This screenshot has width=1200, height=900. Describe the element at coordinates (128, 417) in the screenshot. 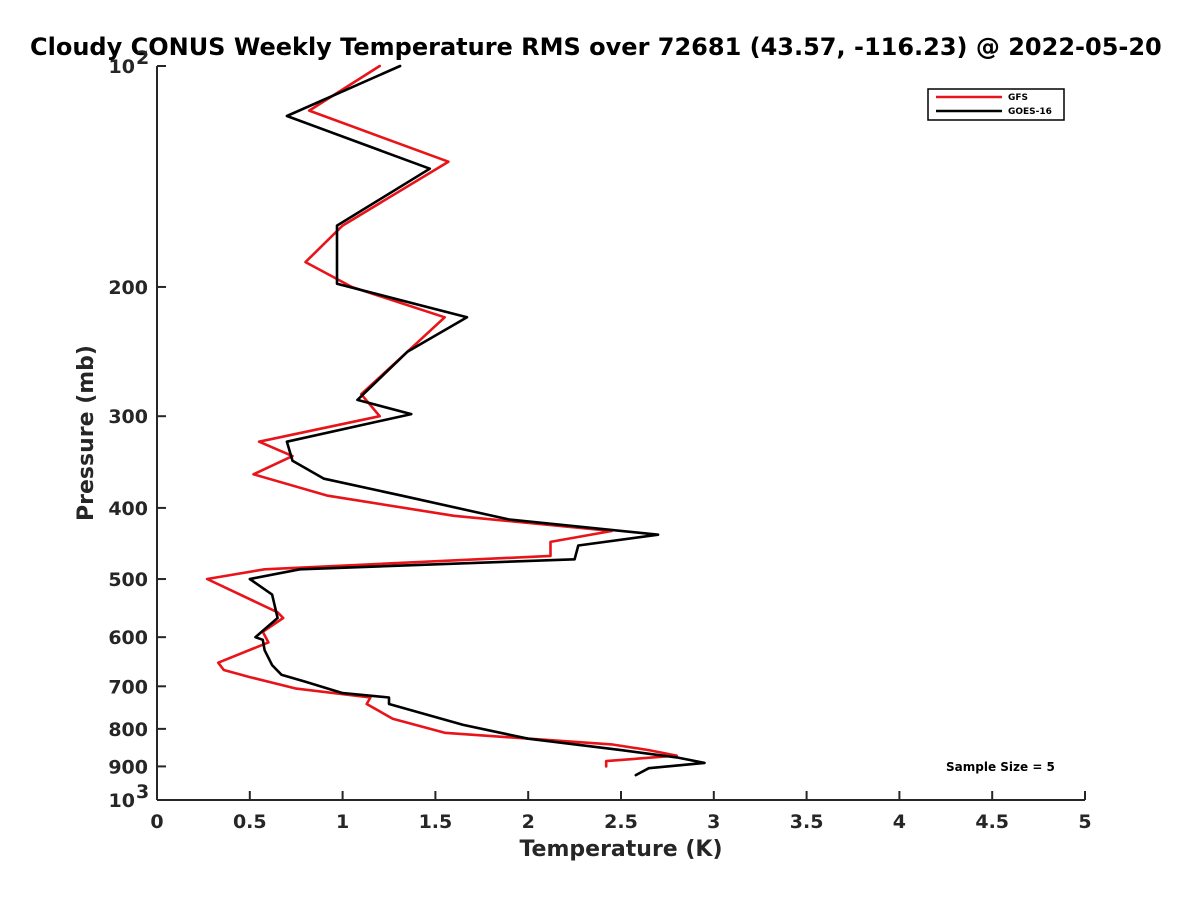

I see `y-tick-label: 300` at that location.